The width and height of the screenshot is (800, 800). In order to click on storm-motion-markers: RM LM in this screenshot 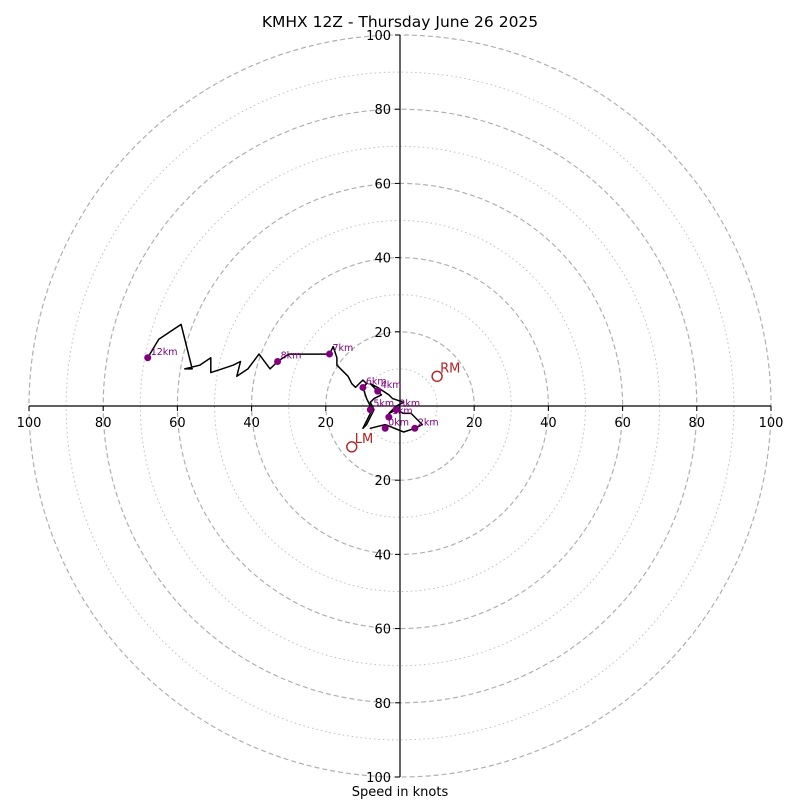, I will do `click(403, 407)`.